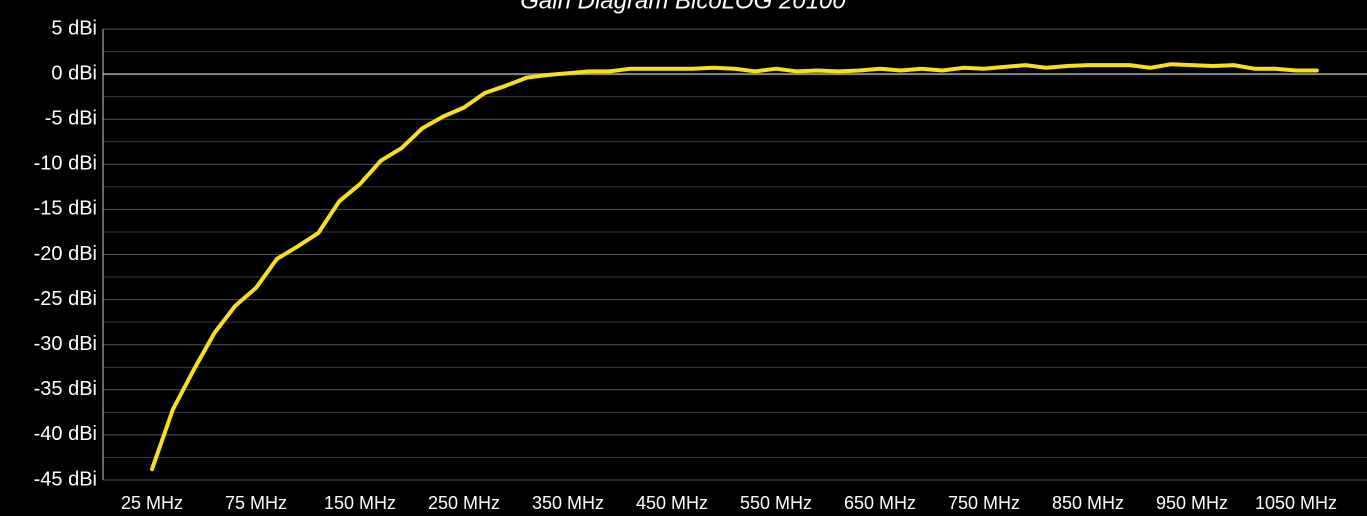 Image resolution: width=1367 pixels, height=516 pixels. I want to click on x-tick-label: 550 MHz, so click(776, 503).